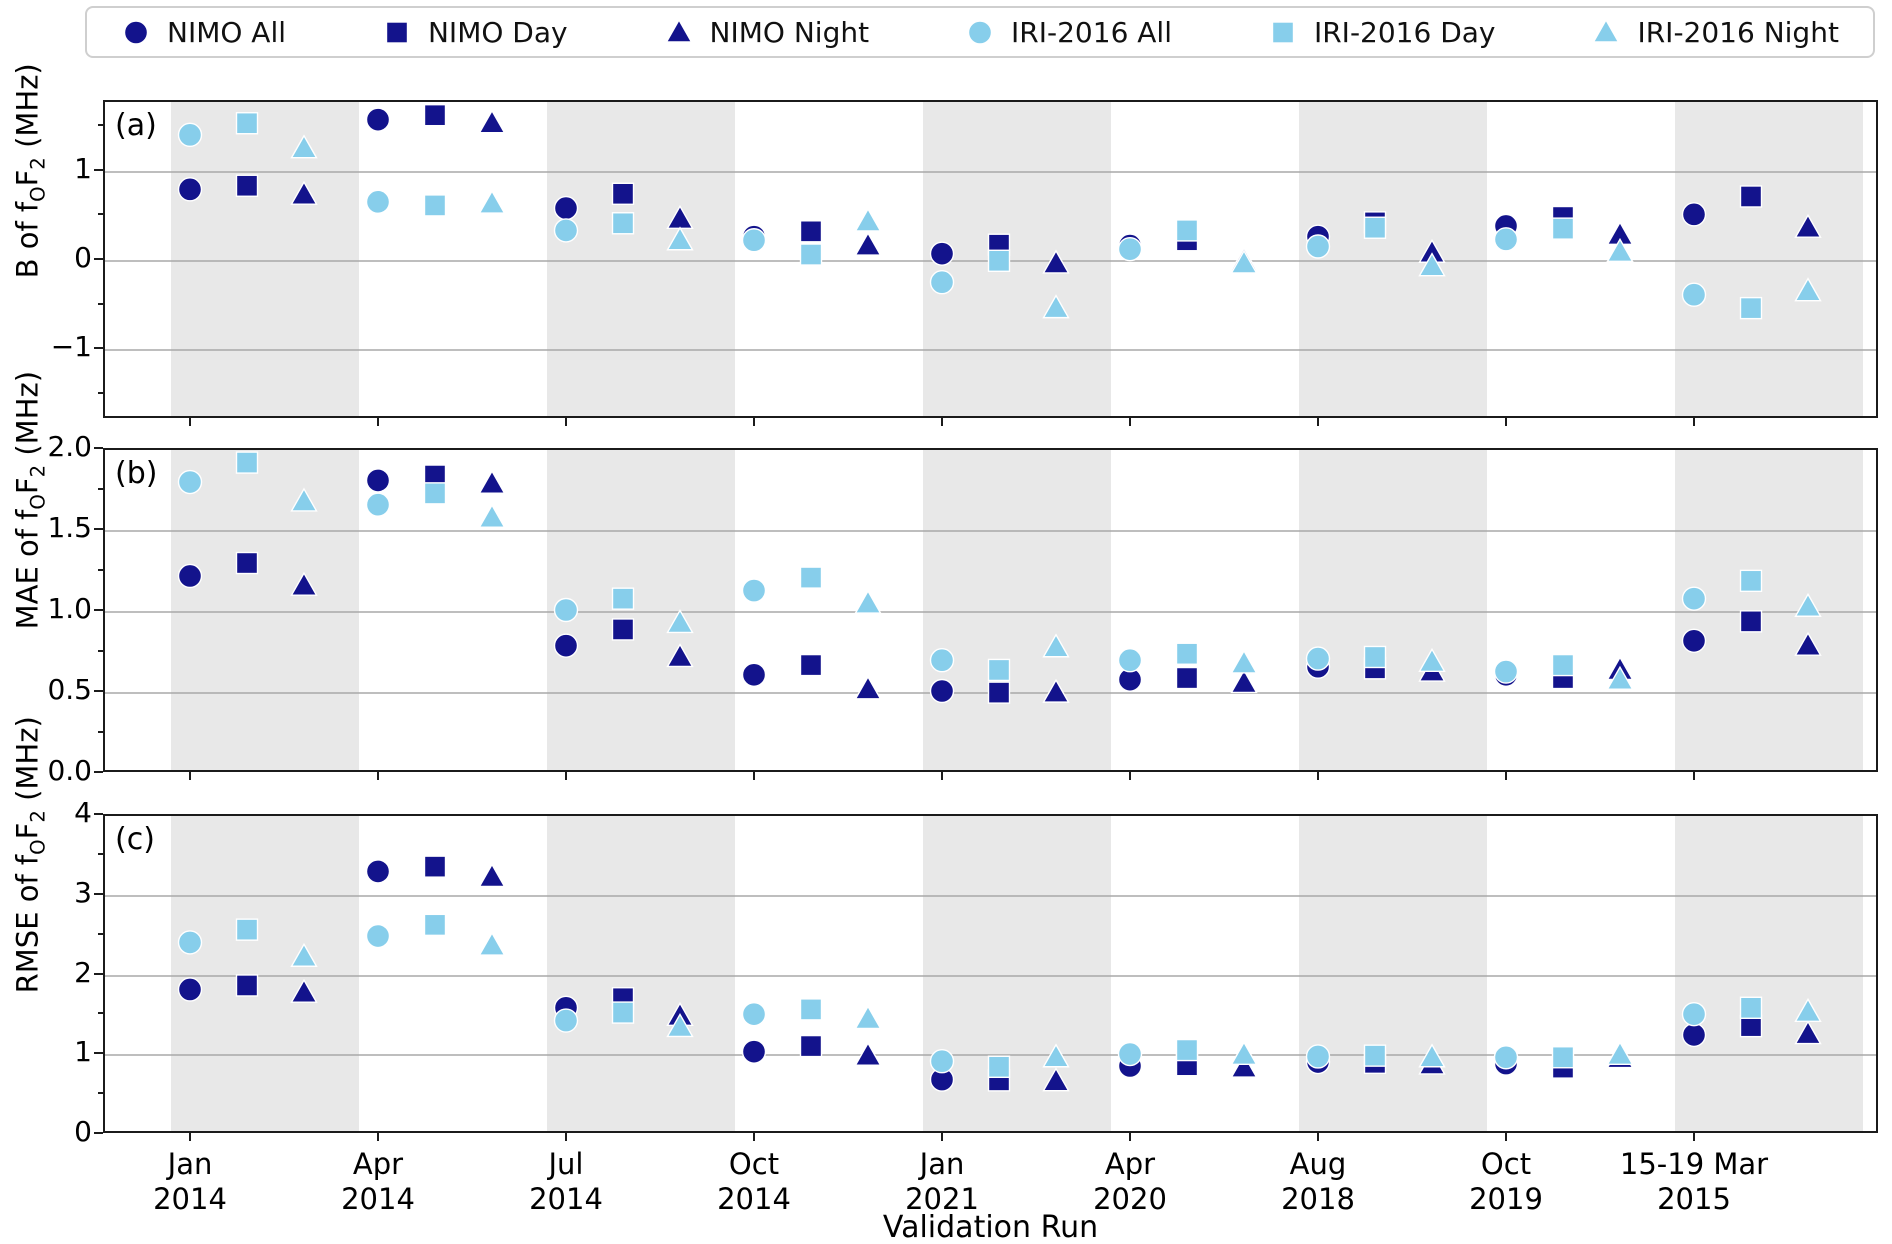  What do you see at coordinates (1130, 1182) in the screenshot?
I see `x-category-label: Apr 2020` at bounding box center [1130, 1182].